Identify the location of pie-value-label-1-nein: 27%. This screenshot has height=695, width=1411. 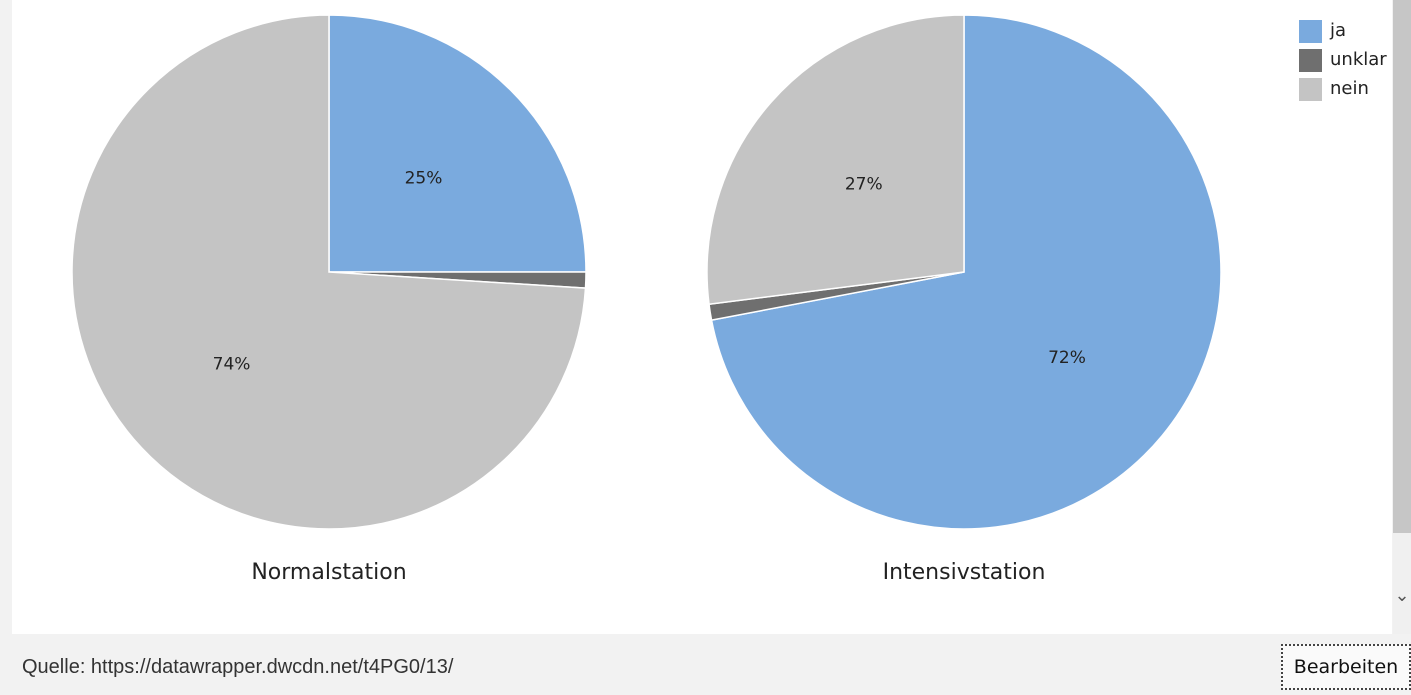
(864, 185).